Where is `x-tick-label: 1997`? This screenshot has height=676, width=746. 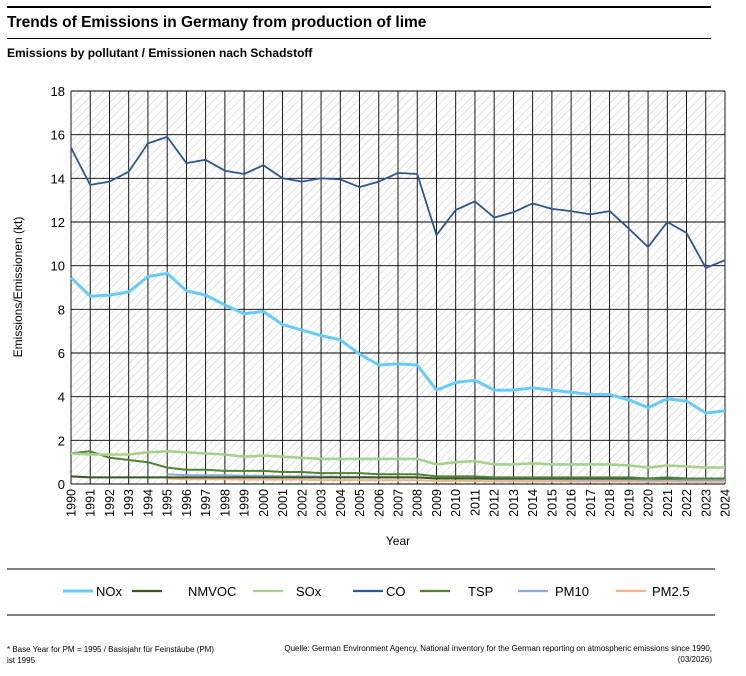
x-tick-label: 1997 is located at coordinates (206, 503).